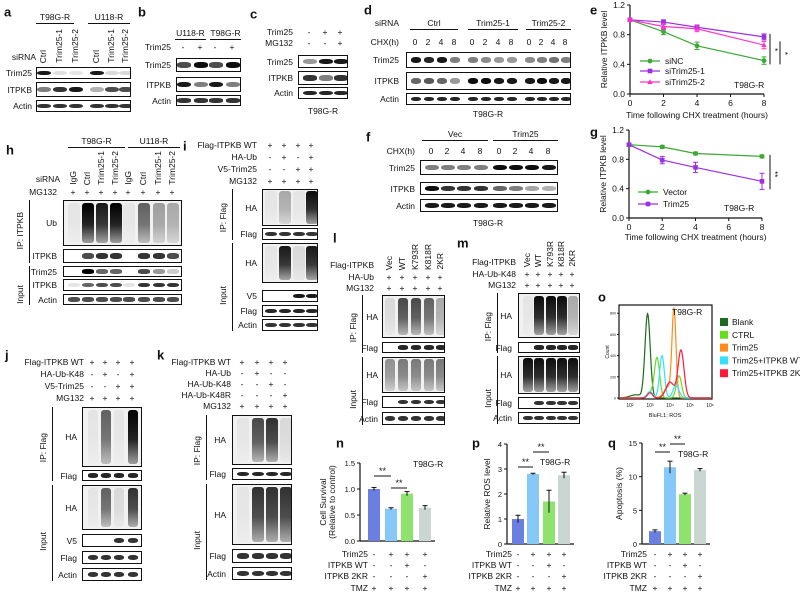 This screenshot has height=594, width=800. I want to click on lane-label: Ctrl, so click(43, 56).